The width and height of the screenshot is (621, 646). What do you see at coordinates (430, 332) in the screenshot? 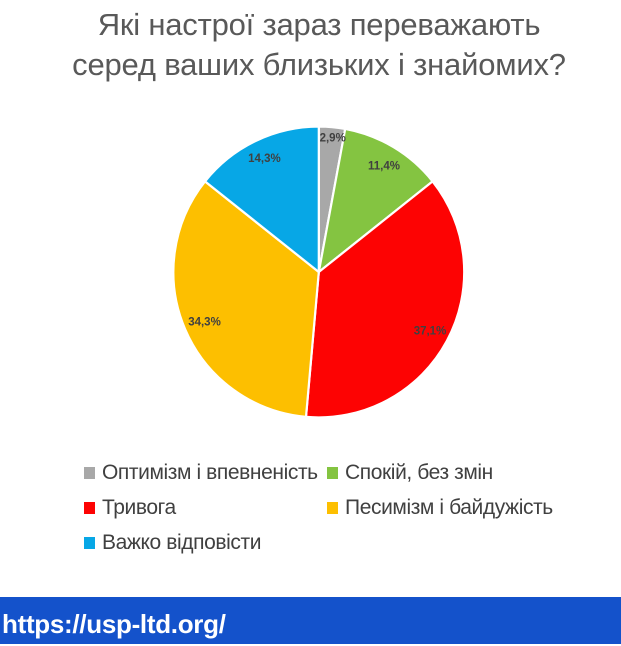
I see `svg-text: 37,1%` at bounding box center [430, 332].